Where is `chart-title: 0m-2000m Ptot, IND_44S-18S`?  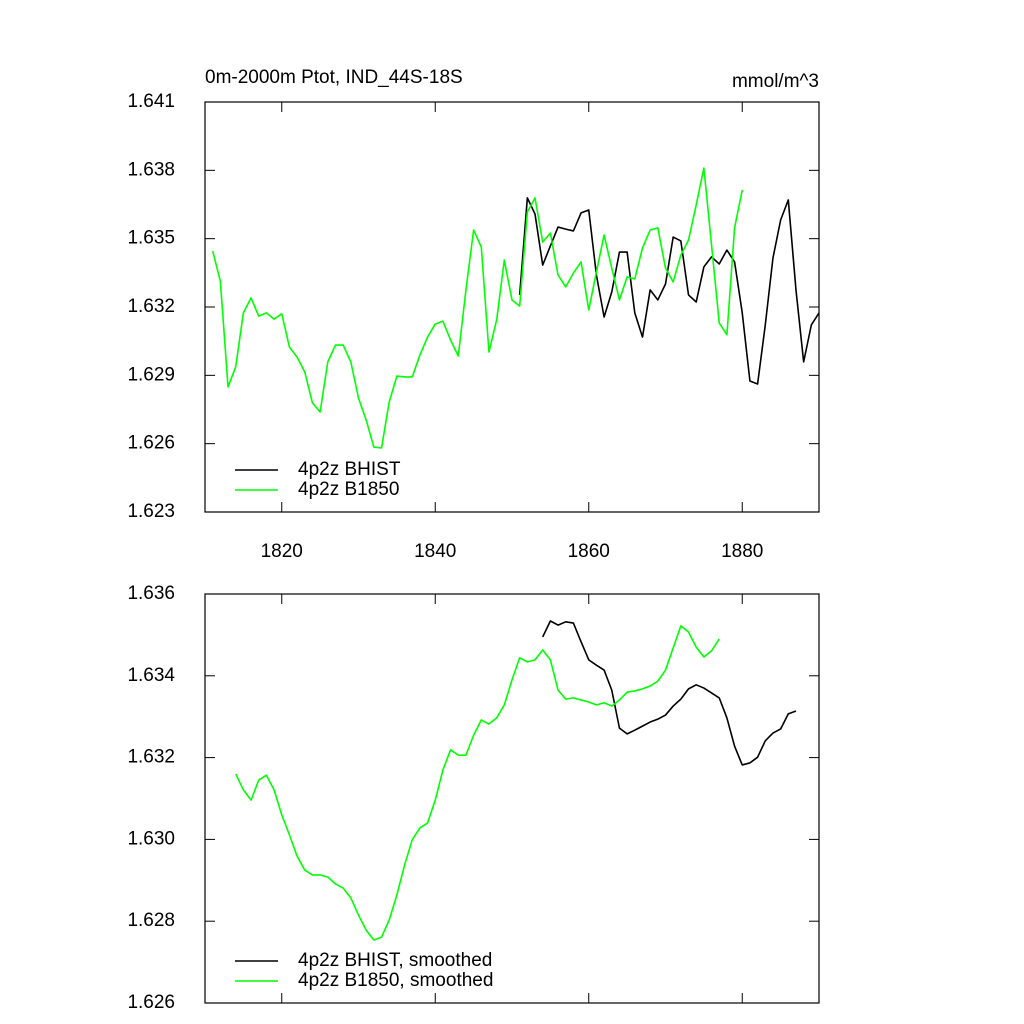 chart-title: 0m-2000m Ptot, IND_44S-18S is located at coordinates (334, 77).